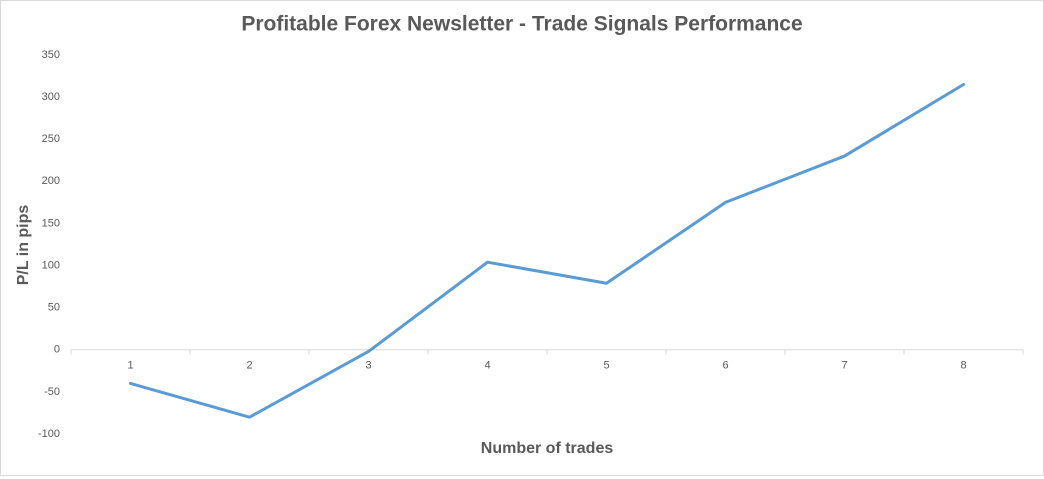 This screenshot has width=1044, height=479. What do you see at coordinates (49, 434) in the screenshot?
I see `y-tick-label: -100` at bounding box center [49, 434].